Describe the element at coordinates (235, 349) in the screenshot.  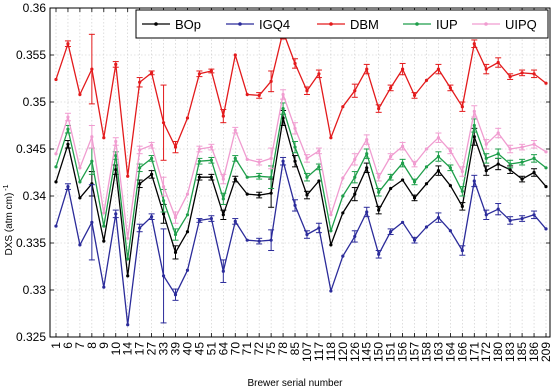
I see `x-tick-label: 70` at that location.